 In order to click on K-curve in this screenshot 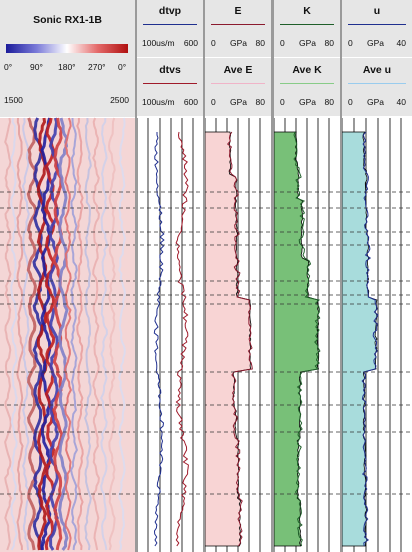, I will do `click(307, 339)`.